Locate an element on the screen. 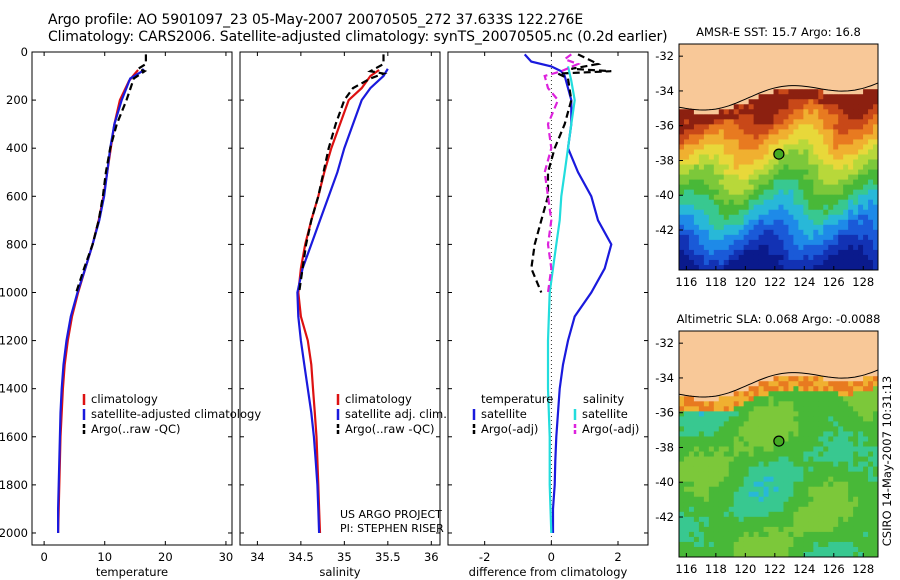  x-tick-label: -2 is located at coordinates (484, 557).